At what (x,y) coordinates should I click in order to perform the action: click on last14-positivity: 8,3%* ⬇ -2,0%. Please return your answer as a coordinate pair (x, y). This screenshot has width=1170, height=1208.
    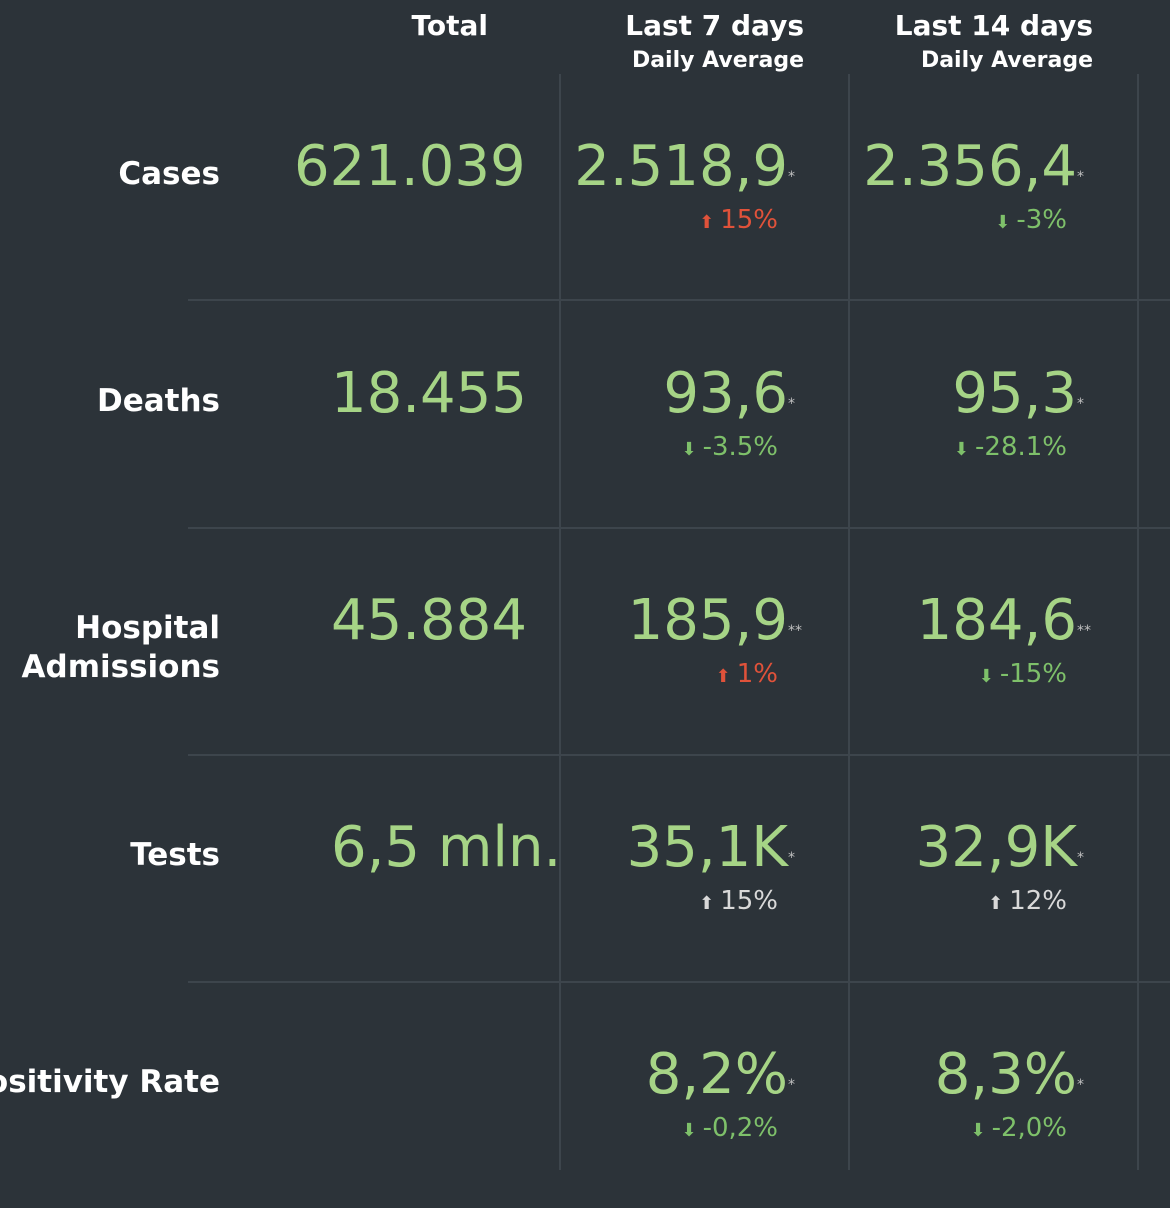
    Looking at the image, I should click on (971, 1094).